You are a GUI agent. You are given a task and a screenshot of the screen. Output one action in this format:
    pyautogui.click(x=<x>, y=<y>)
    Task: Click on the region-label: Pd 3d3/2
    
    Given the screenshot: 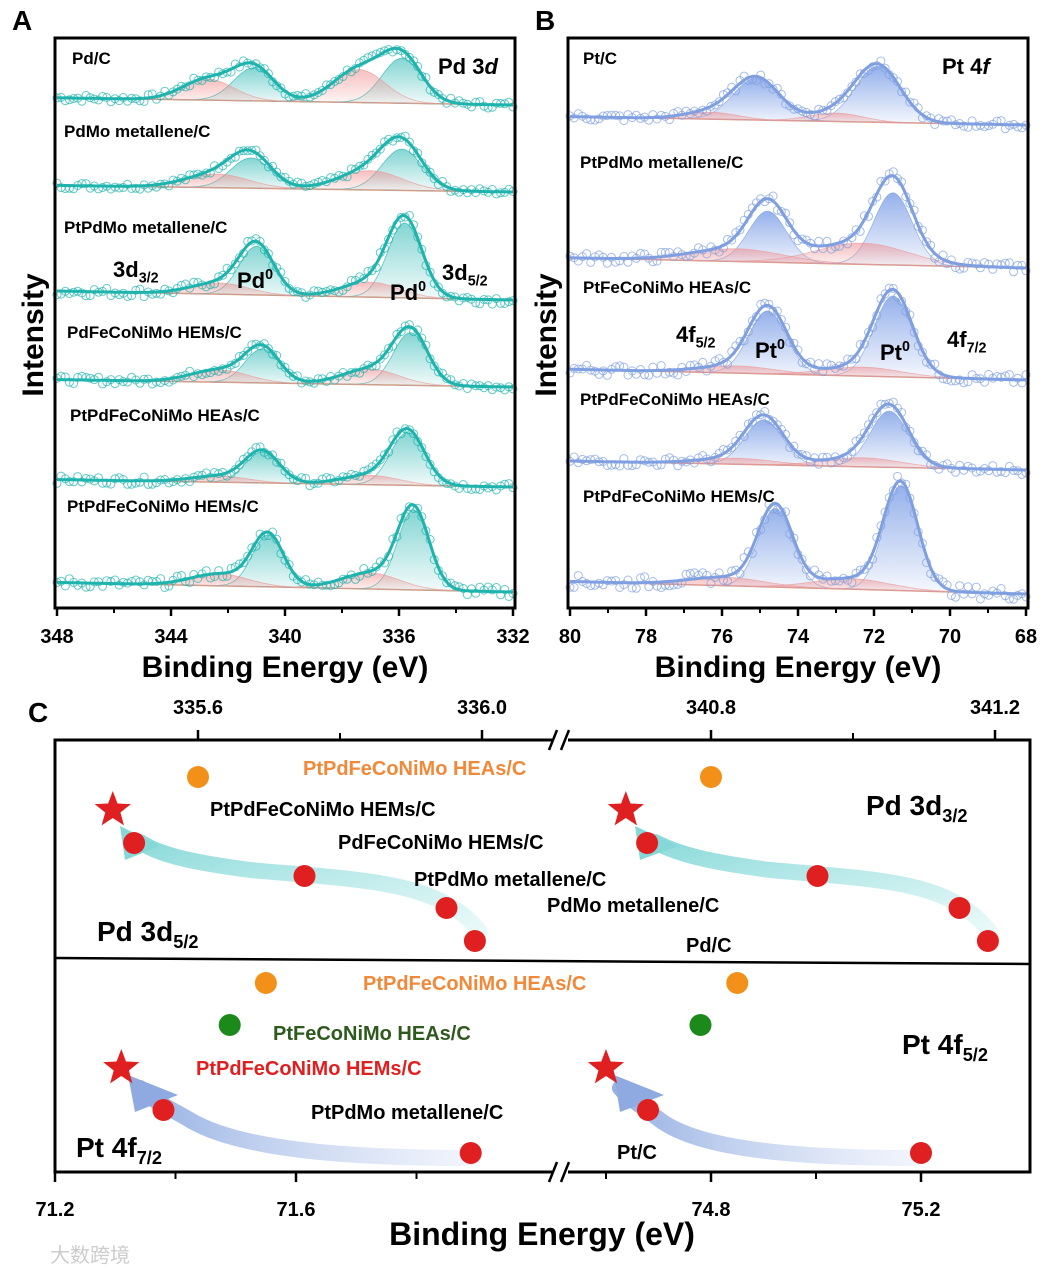 What is the action you would take?
    pyautogui.click(x=917, y=808)
    